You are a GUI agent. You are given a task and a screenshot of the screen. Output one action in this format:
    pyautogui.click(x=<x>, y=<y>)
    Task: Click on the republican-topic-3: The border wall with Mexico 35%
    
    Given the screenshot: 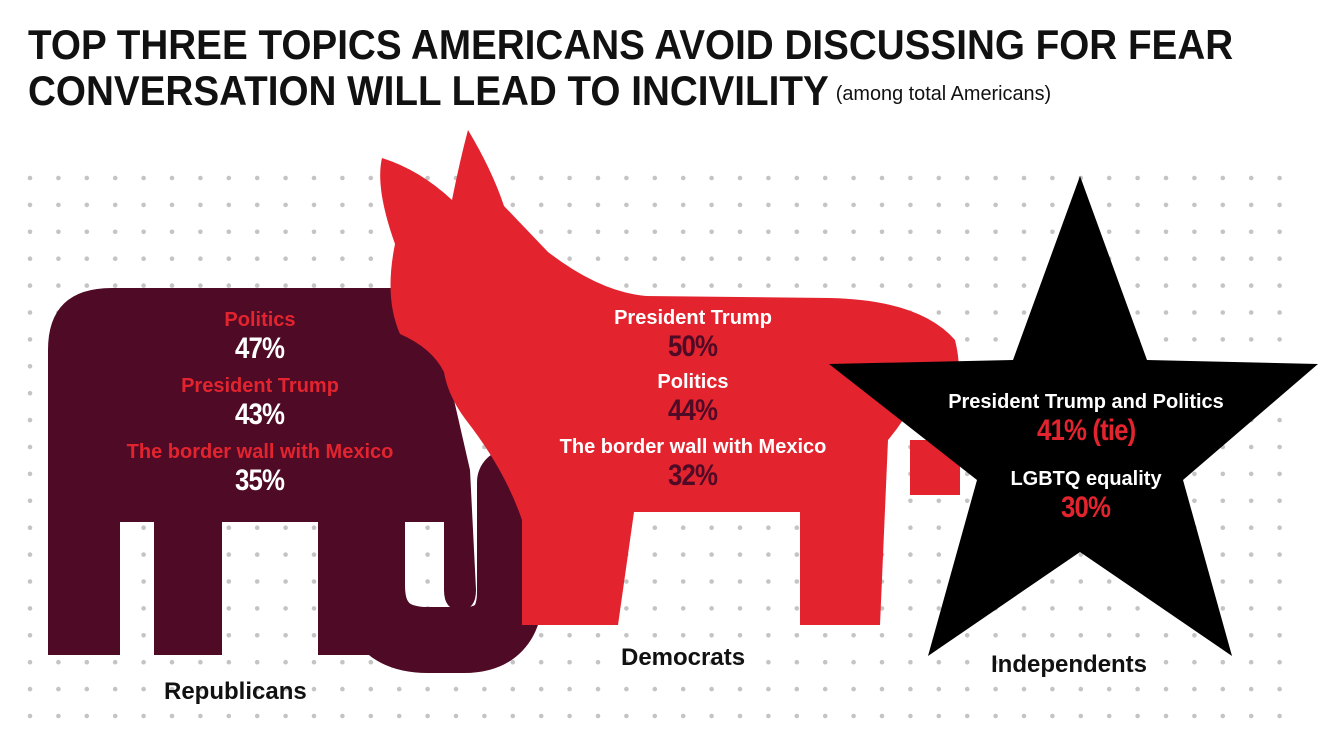 What is the action you would take?
    pyautogui.click(x=260, y=469)
    